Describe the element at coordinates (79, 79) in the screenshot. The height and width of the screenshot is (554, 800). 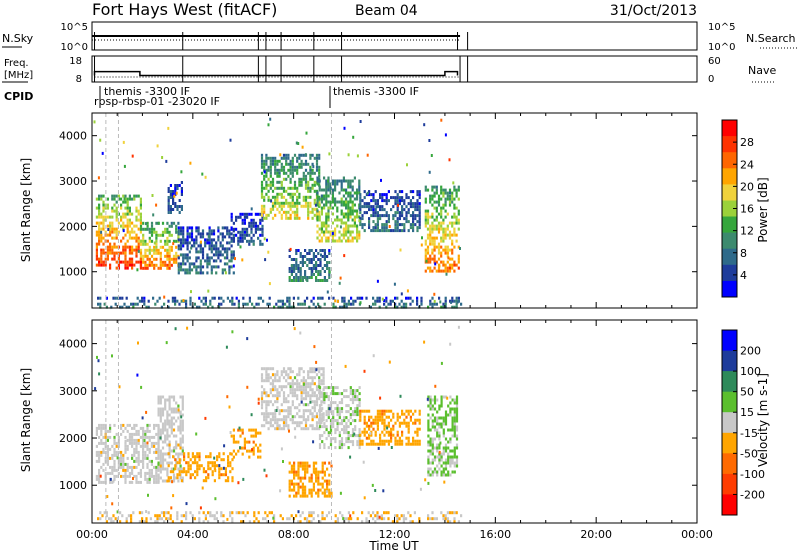
I see `freq-tick-bottom: 8` at that location.